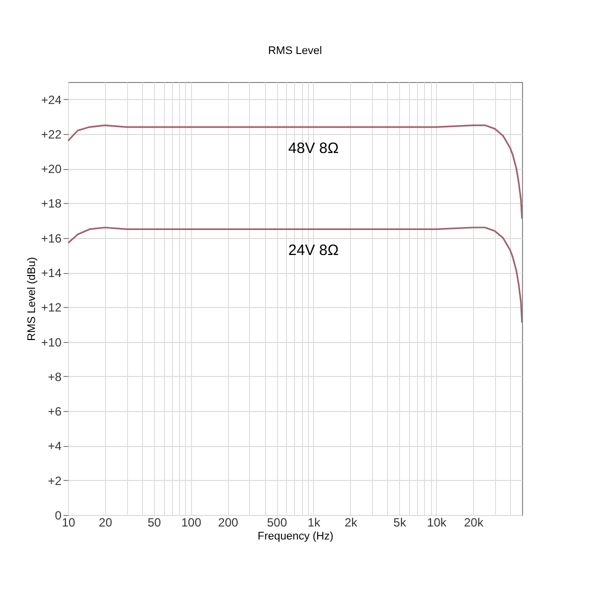 The height and width of the screenshot is (600, 600). I want to click on x-tick-label: 100, so click(191, 523).